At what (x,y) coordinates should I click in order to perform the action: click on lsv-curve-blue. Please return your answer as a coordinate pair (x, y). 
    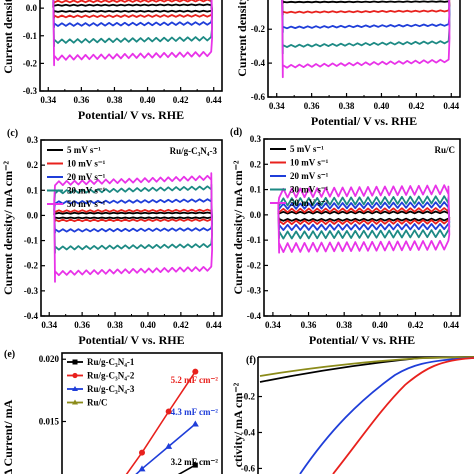
    Looking at the image, I should click on (386, 415).